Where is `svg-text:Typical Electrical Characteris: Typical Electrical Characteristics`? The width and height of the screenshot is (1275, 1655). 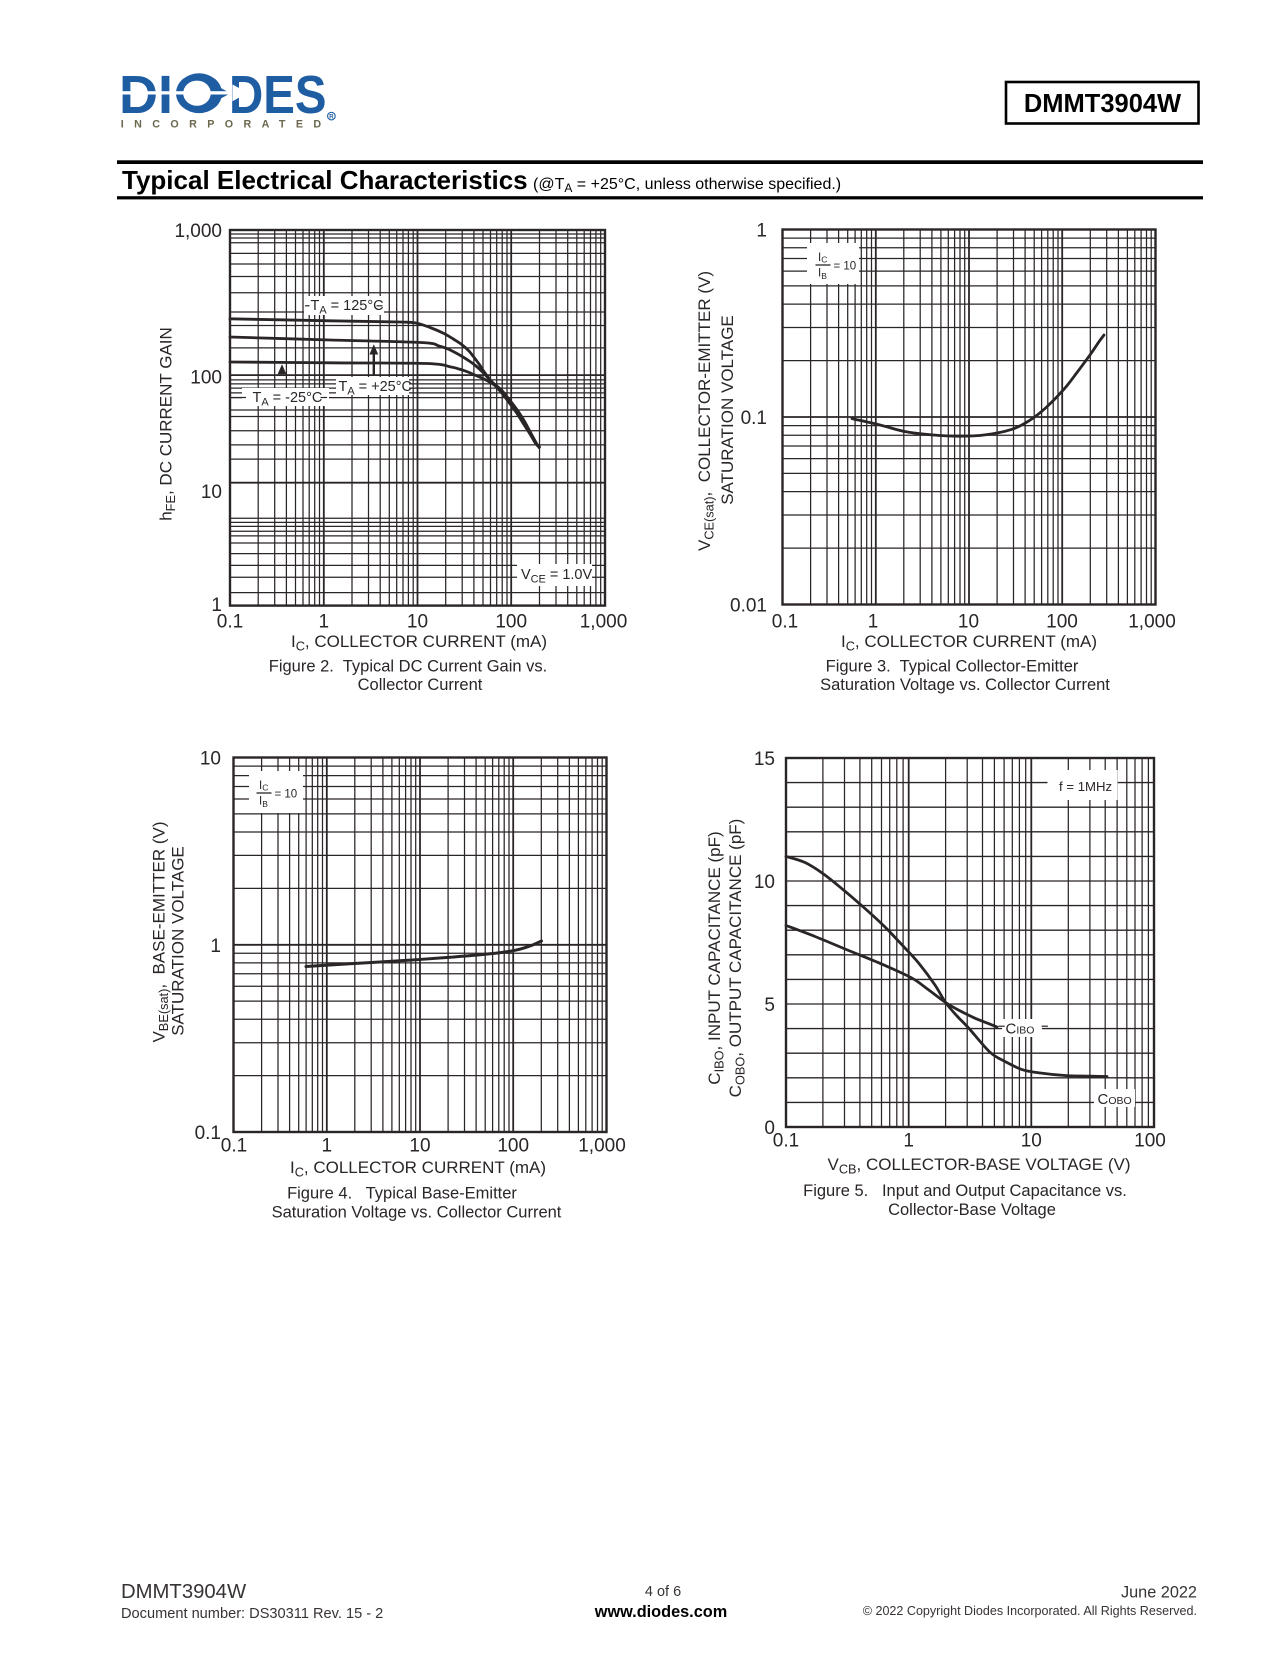
svg-text:Typical Electrical Characteris: Typical Electrical Characteristics is located at coordinates (325, 180).